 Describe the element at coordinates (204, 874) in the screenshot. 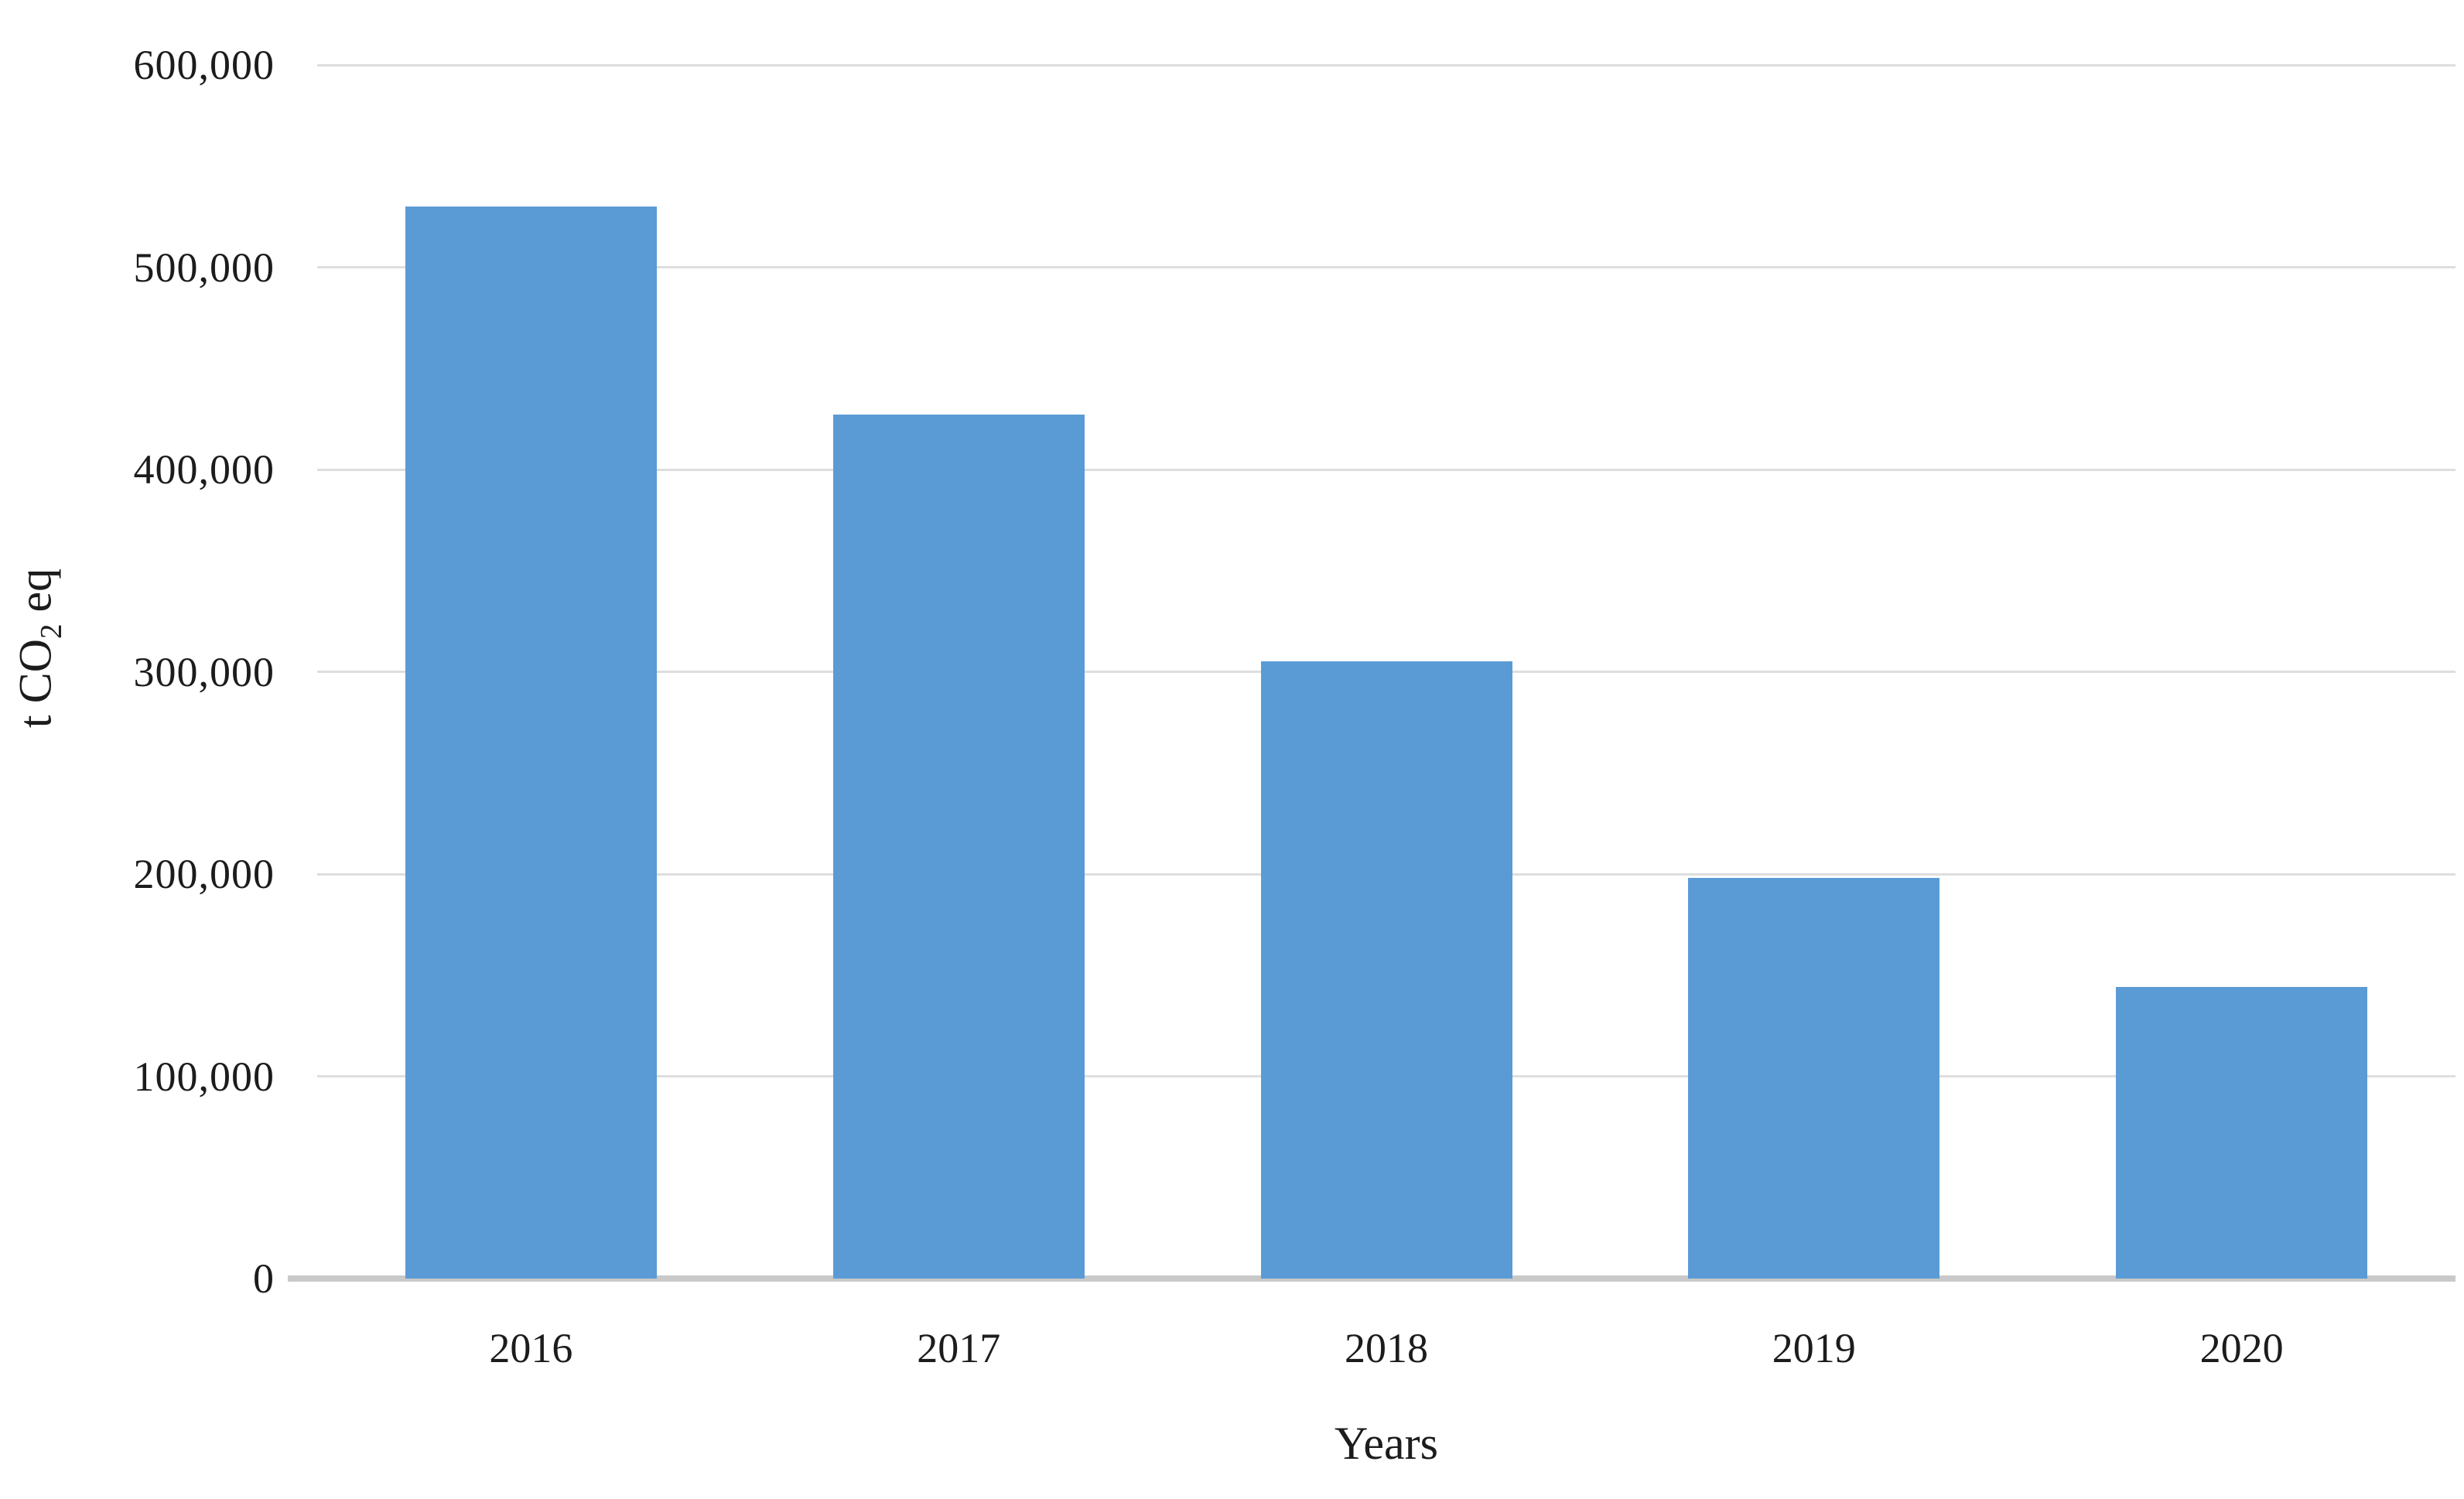

I see `y-tick-label-200000: 200,000` at that location.